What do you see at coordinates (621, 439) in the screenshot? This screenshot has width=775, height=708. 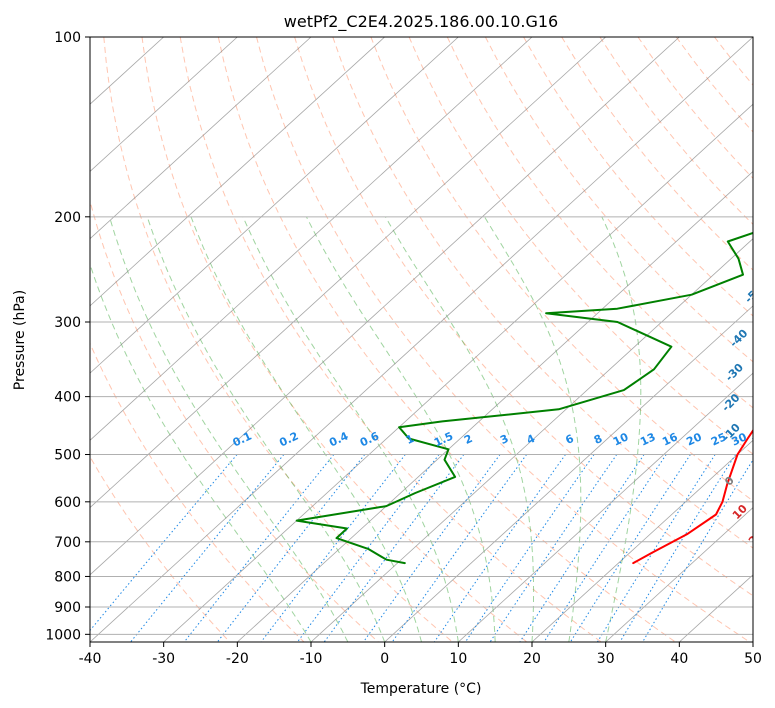 I see `mixing-ratio-label: 10` at bounding box center [621, 439].